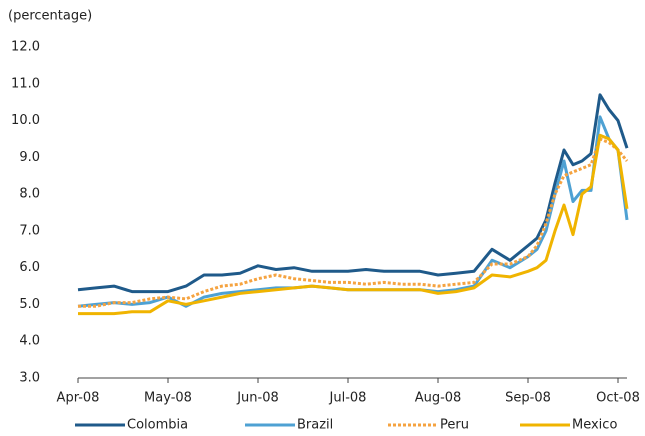  I want to click on x-tick-label: Sep-08, so click(528, 398).